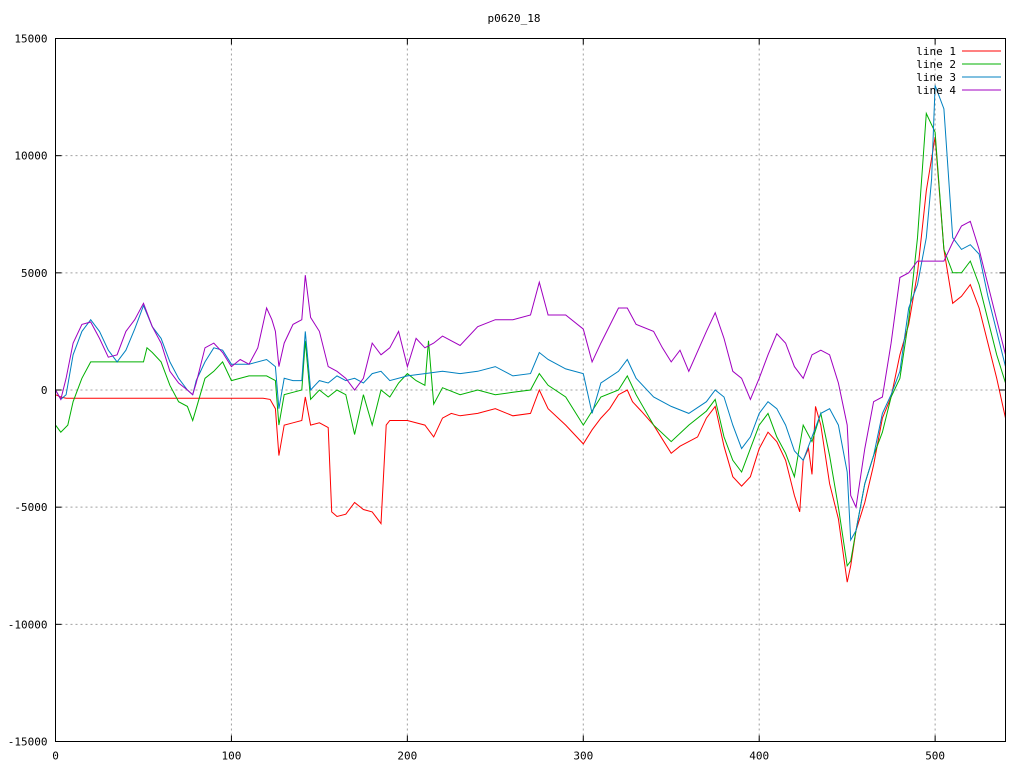 This screenshot has width=1024, height=773. What do you see at coordinates (30, 507) in the screenshot?
I see `y-tick-label: -5000` at bounding box center [30, 507].